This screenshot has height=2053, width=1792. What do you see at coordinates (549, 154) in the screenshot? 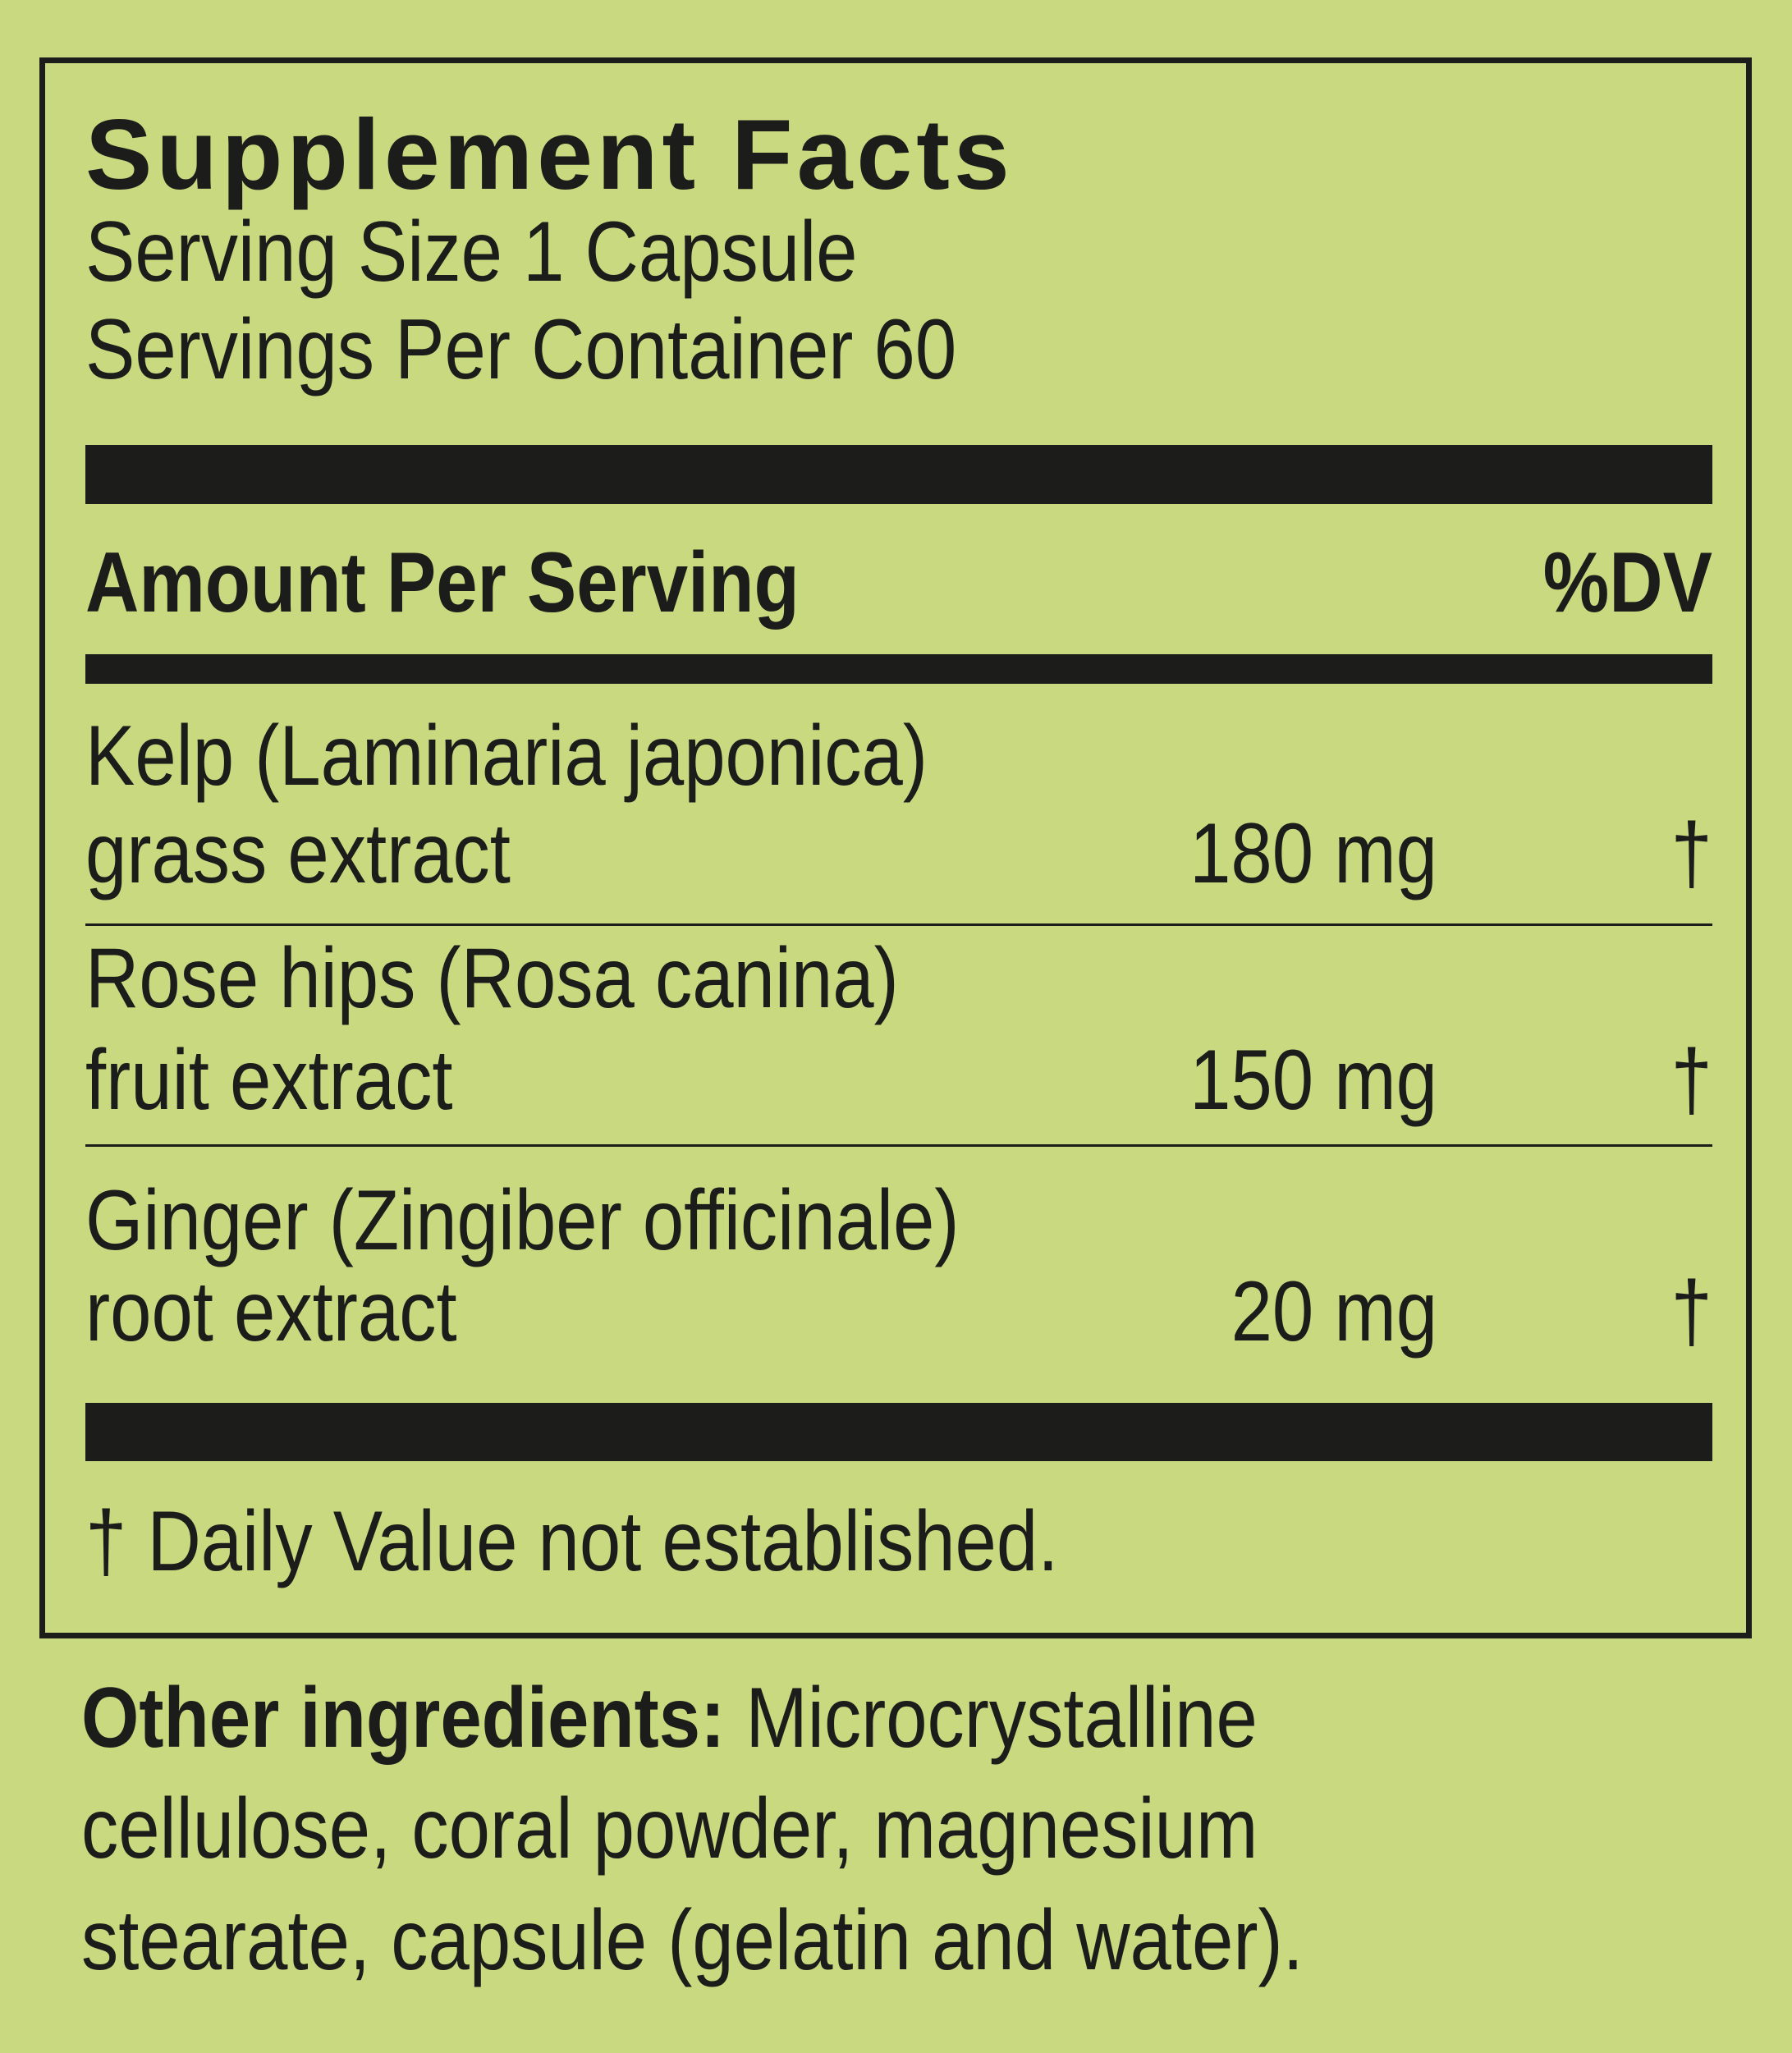
I see `panel-title: Supplement Facts` at bounding box center [549, 154].